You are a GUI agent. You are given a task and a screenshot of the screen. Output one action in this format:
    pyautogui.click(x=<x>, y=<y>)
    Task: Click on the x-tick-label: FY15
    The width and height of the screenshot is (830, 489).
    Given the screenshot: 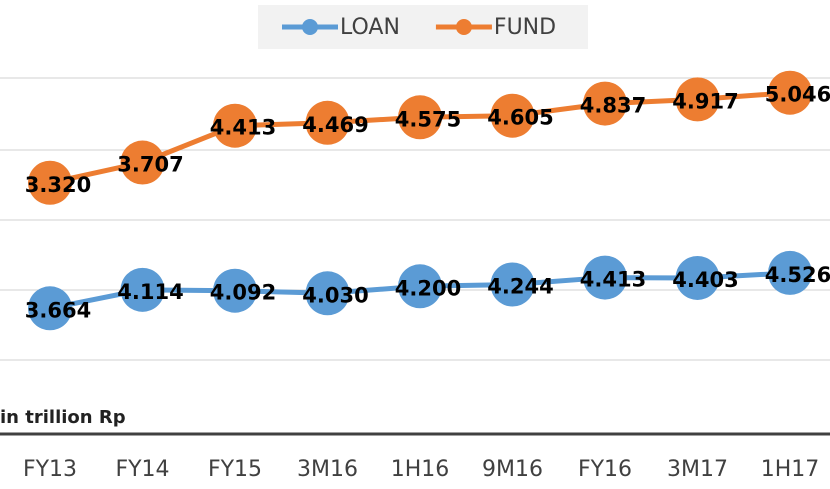 What is the action you would take?
    pyautogui.click(x=235, y=469)
    